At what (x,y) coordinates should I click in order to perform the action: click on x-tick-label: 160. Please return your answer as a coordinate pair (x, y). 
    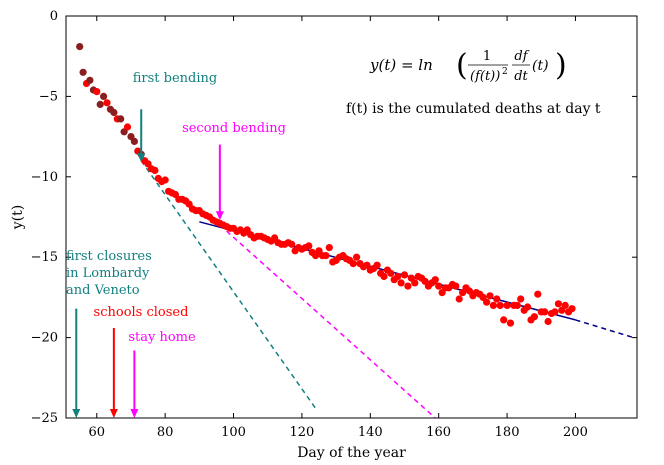
    Looking at the image, I should click on (438, 432).